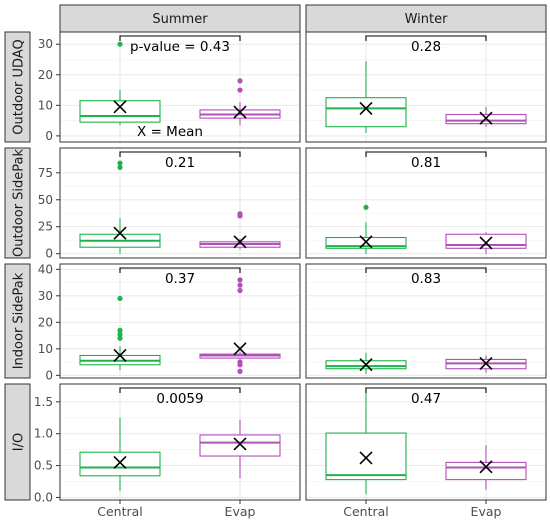  I want to click on p-value-label: 0.81, so click(426, 163).